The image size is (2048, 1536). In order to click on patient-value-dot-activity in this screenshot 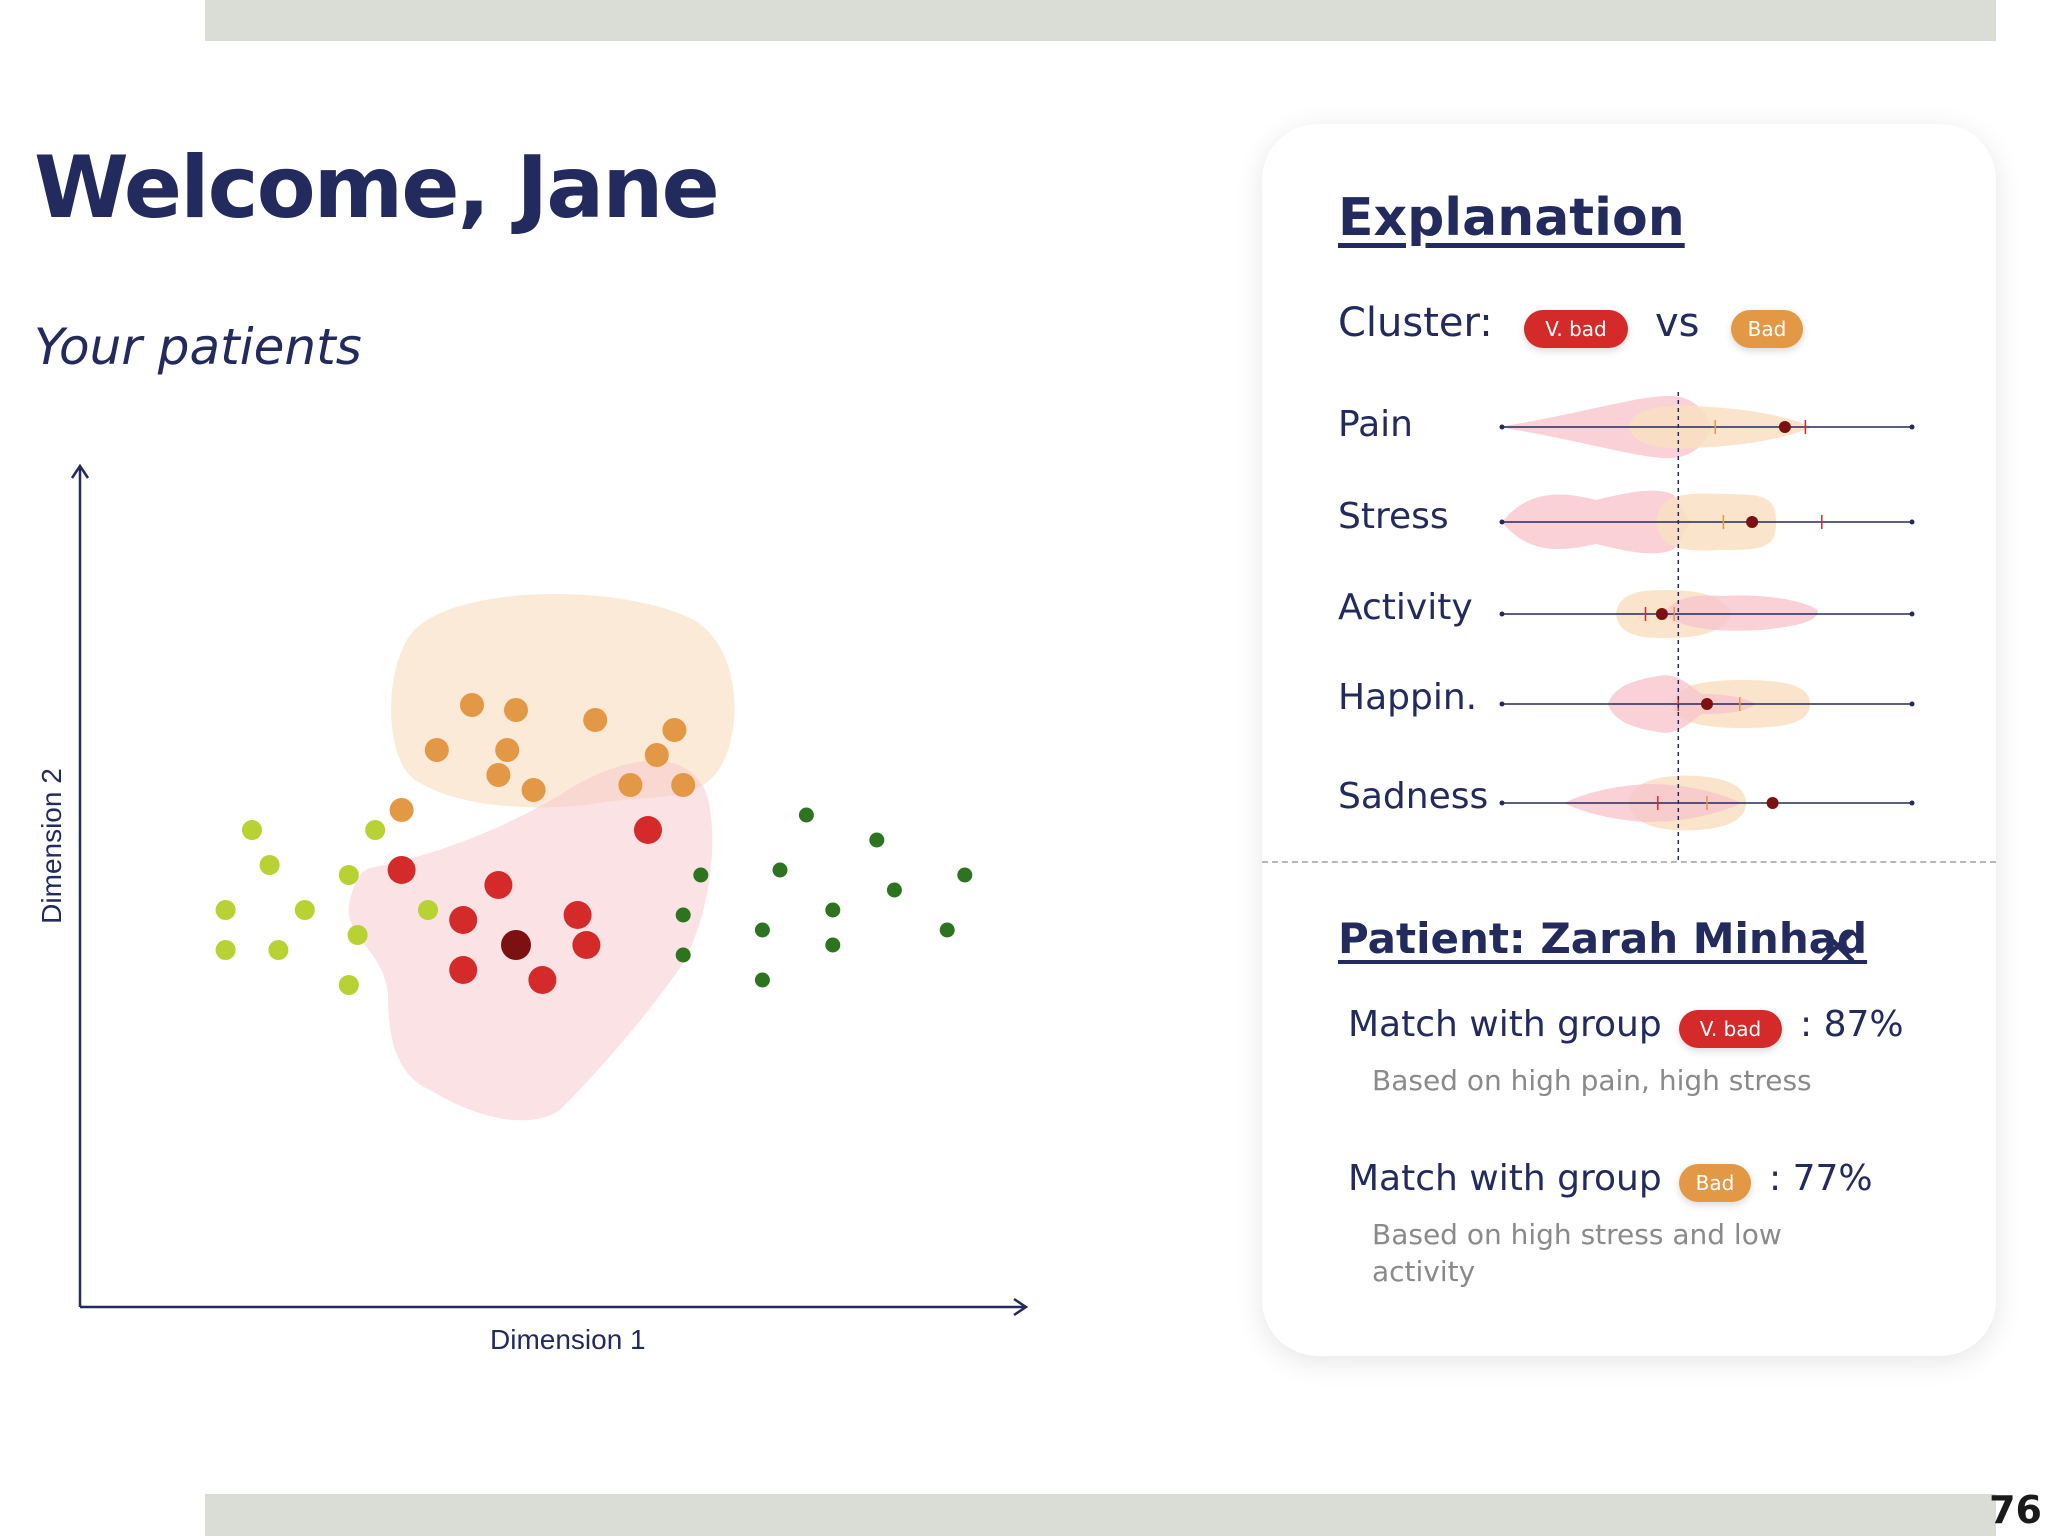, I will do `click(1661, 614)`.